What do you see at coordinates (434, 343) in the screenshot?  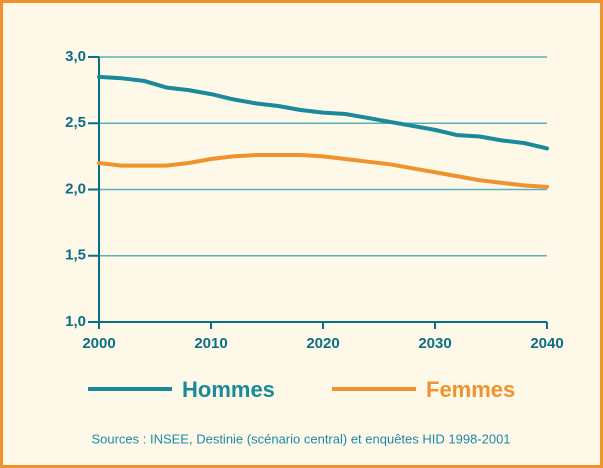 I see `x-tick-label: 2030` at bounding box center [434, 343].